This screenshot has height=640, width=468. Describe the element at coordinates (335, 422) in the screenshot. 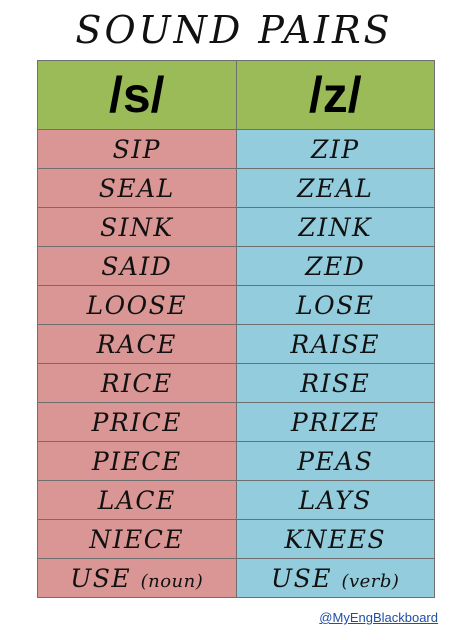

I see `z-word-cell: PRIZE` at that location.